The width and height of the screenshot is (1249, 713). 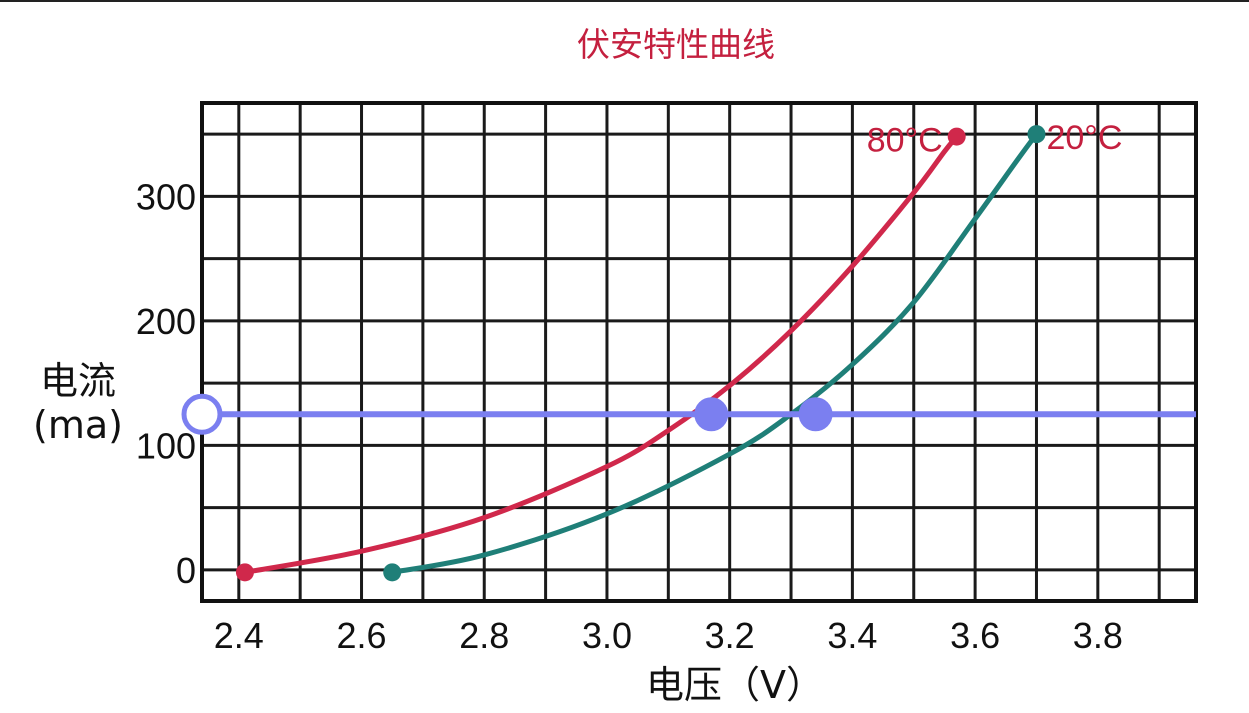 I want to click on series-end-point-80C, so click(x=956, y=136).